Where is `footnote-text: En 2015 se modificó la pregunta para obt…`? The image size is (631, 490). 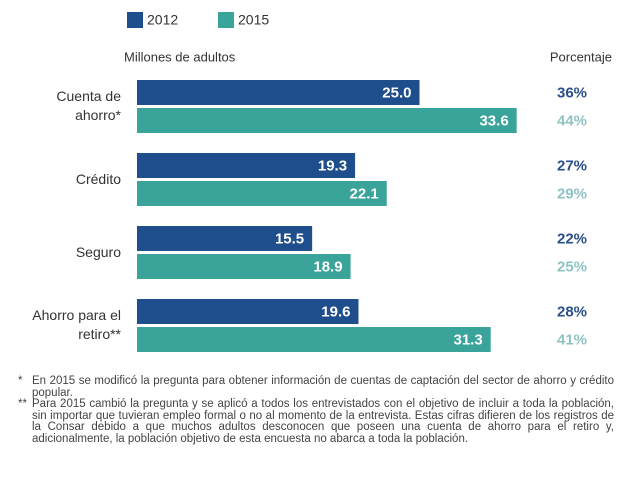 footnote-text: En 2015 se modificó la pregunta para obt… is located at coordinates (323, 387).